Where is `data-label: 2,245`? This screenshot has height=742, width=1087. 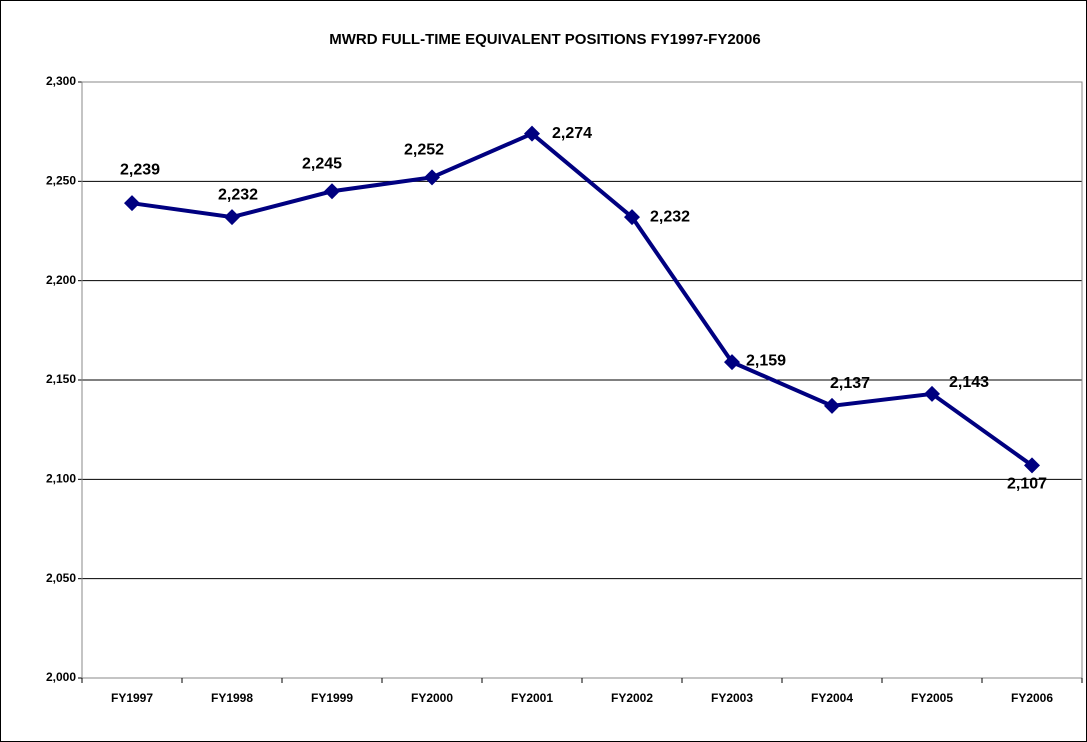 data-label: 2,245 is located at coordinates (322, 163).